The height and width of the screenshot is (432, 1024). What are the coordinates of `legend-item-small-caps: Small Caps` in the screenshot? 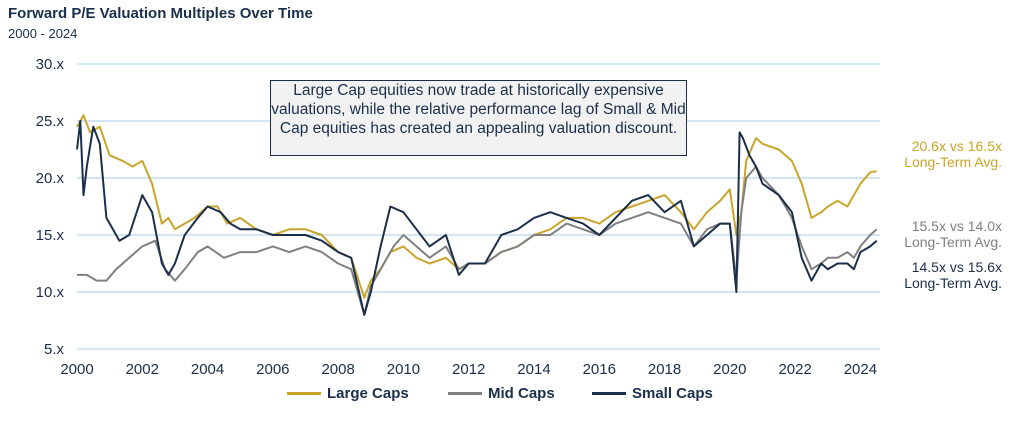 It's located at (652, 393).